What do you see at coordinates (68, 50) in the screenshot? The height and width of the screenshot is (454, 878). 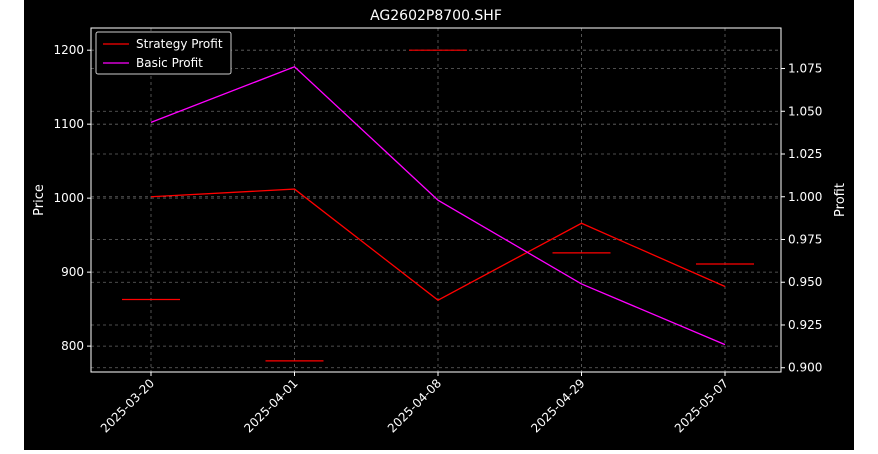 I see `price-tick-label: 1200` at bounding box center [68, 50].